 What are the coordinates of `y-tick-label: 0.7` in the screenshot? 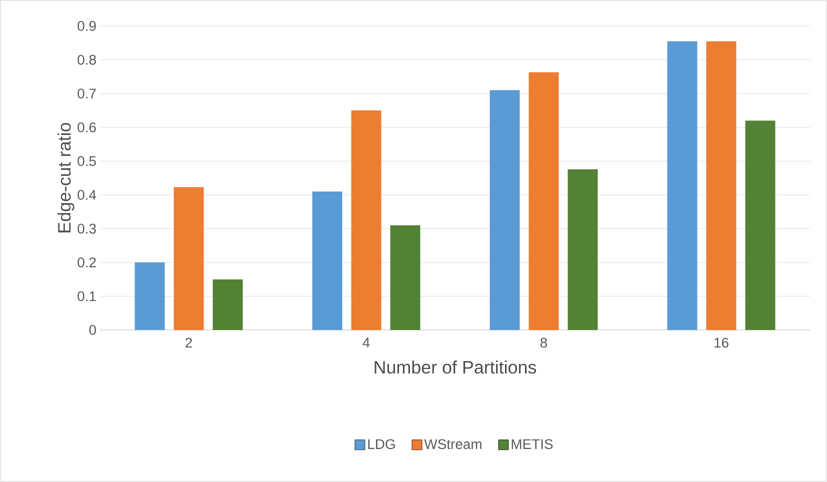 It's located at (87, 93).